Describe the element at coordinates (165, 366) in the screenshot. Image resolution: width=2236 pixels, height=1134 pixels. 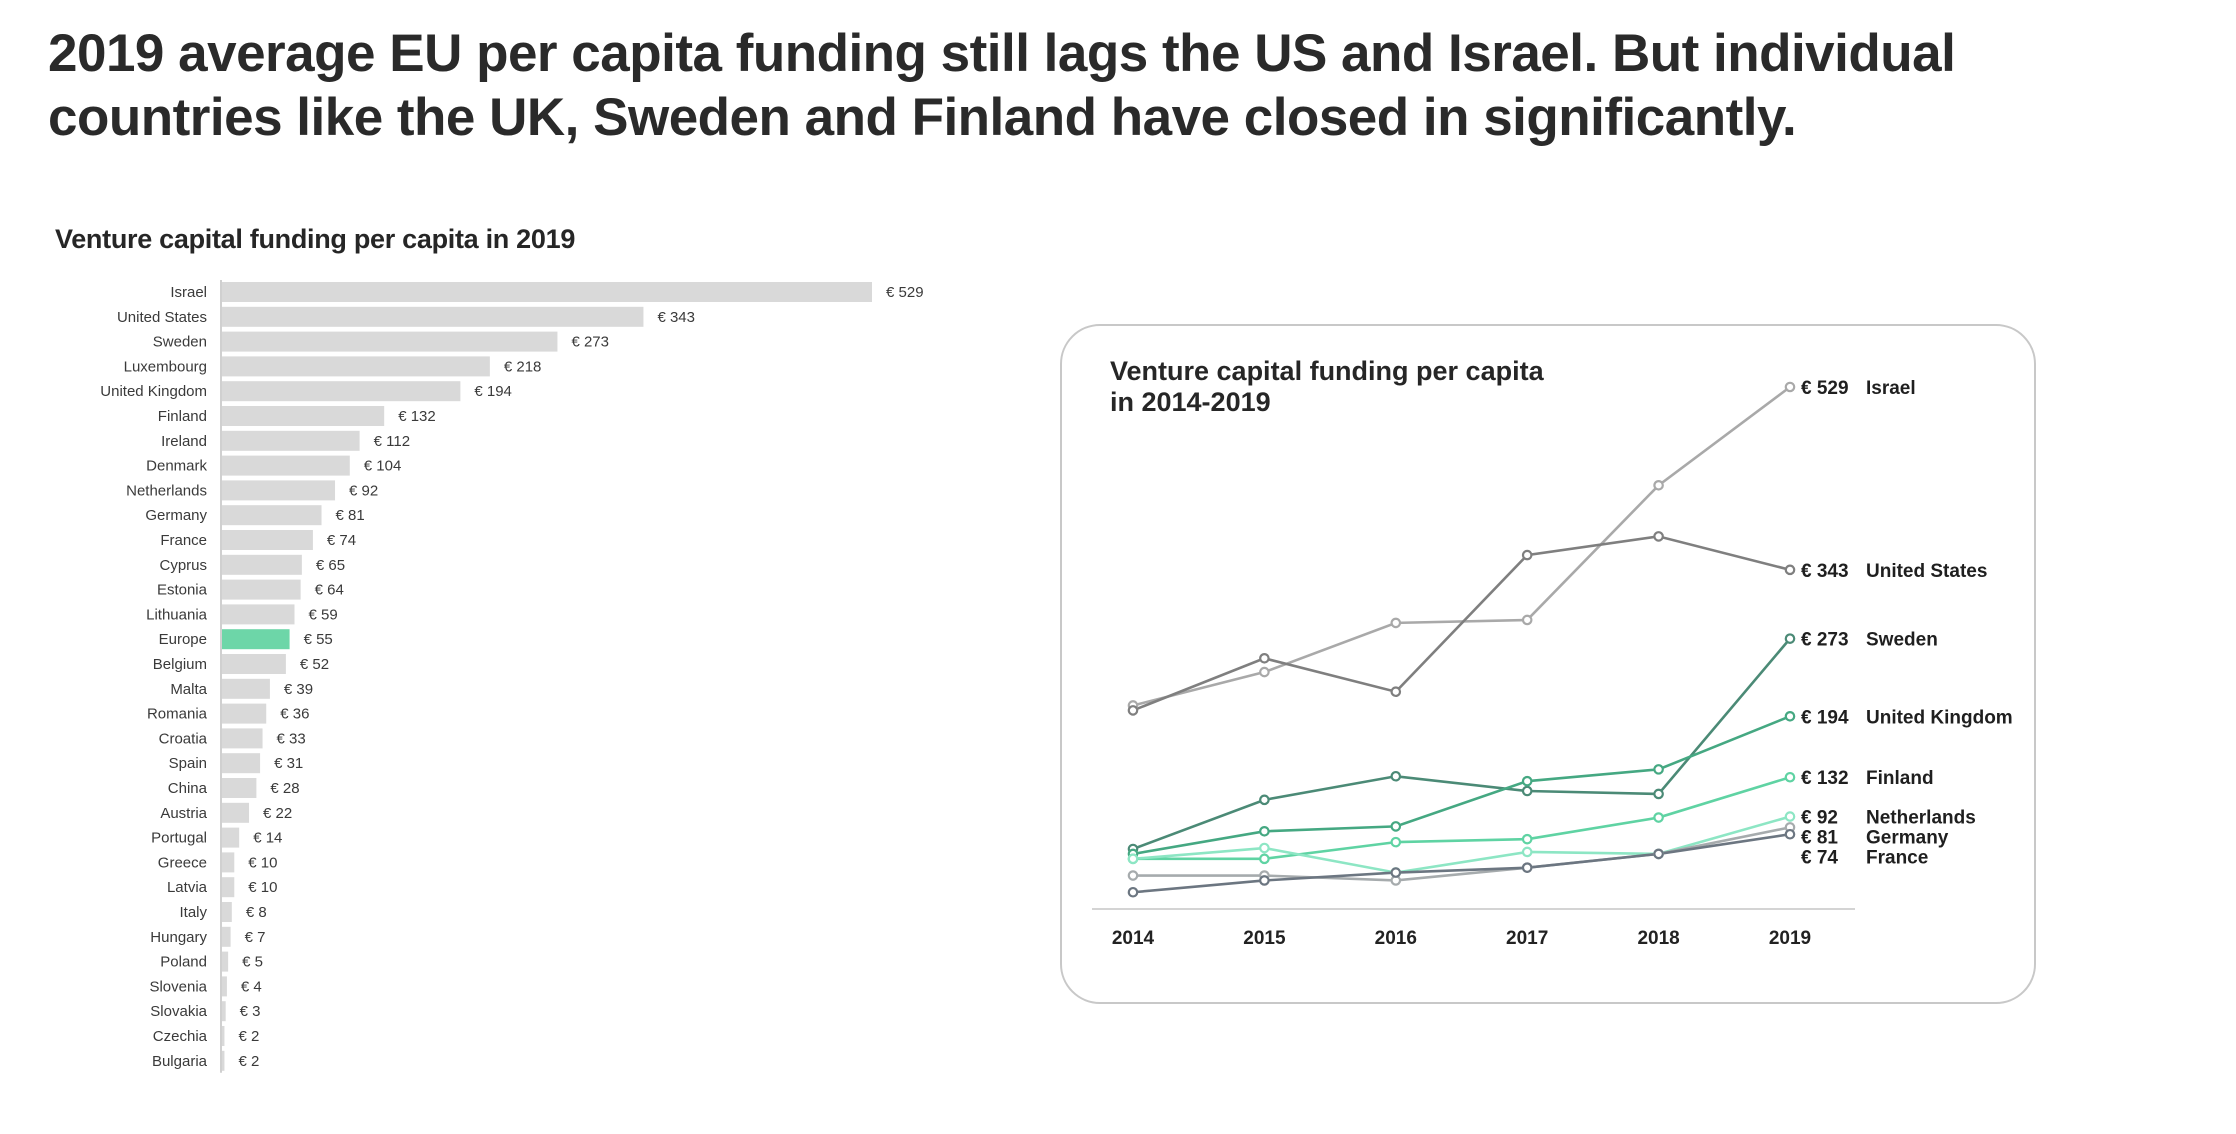
I see `bar-category-label: Luxembourg` at that location.